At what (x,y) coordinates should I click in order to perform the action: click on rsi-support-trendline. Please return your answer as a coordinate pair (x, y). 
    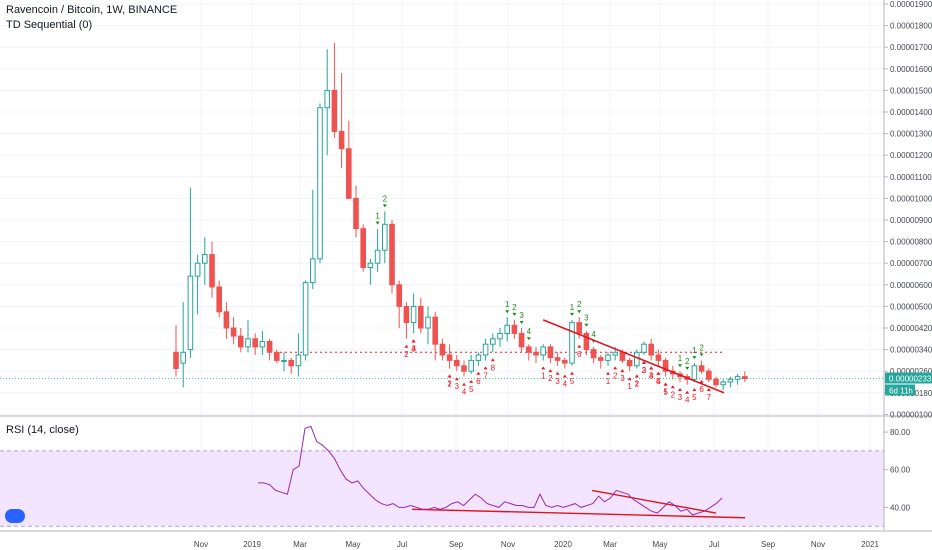
    Looking at the image, I should click on (578, 513).